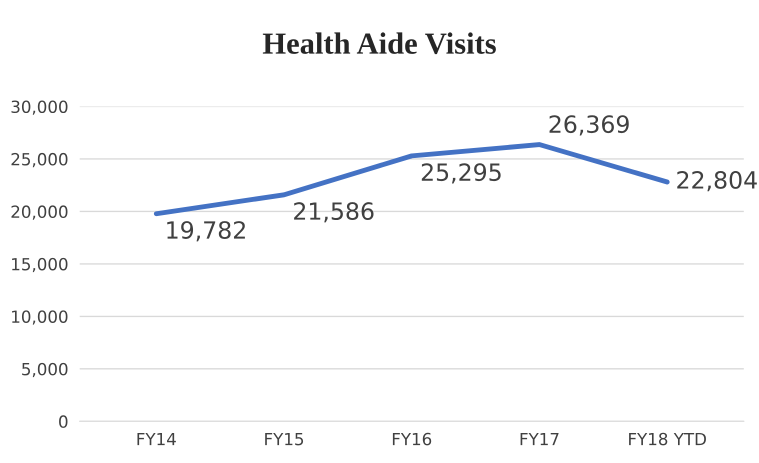 This screenshot has width=759, height=463. Describe the element at coordinates (206, 231) in the screenshot. I see `data-label: 19,782` at that location.